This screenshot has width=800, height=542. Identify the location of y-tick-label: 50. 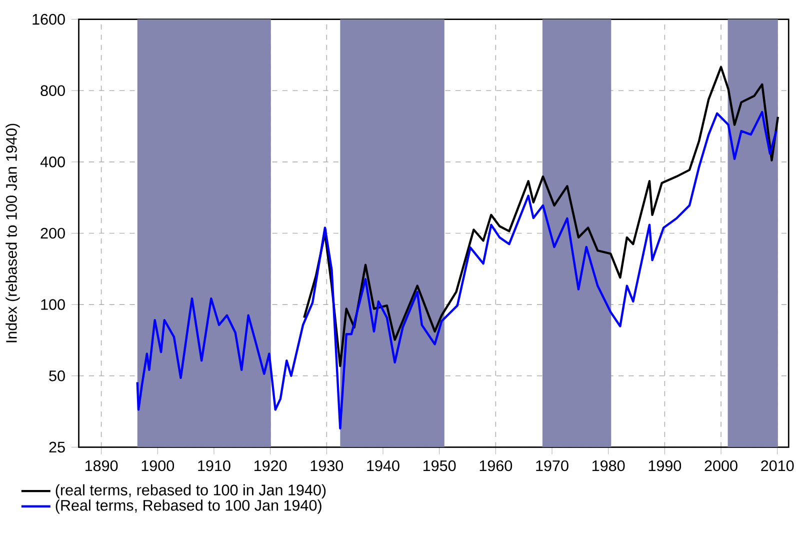
(57, 376).